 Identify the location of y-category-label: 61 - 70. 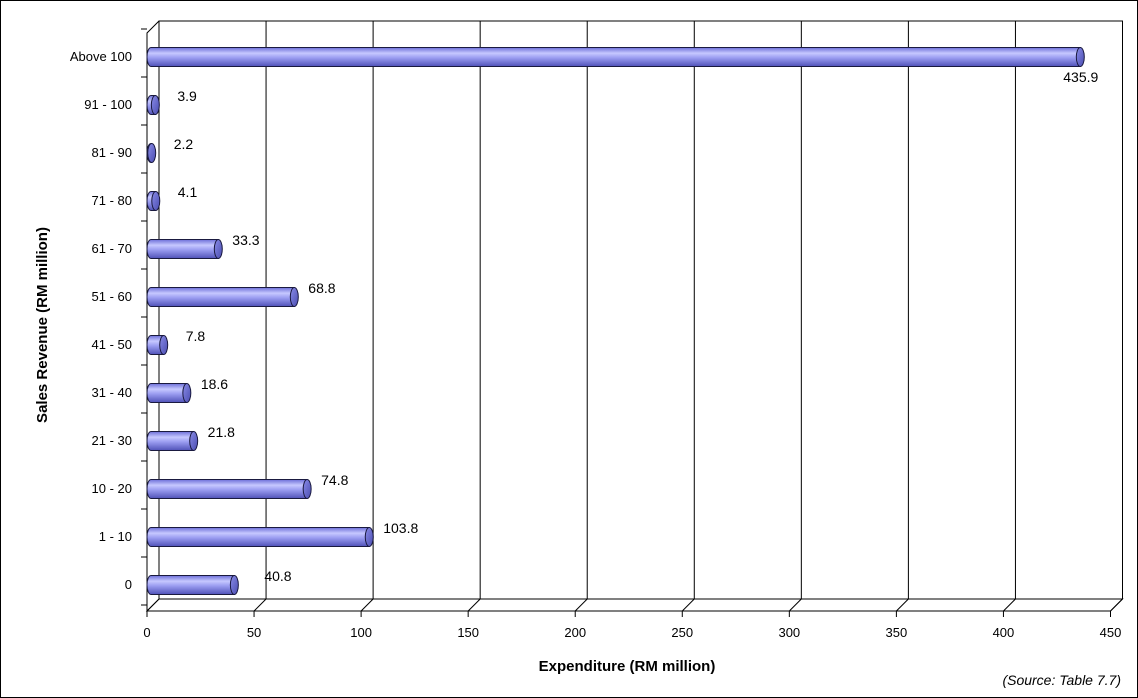
(112, 248).